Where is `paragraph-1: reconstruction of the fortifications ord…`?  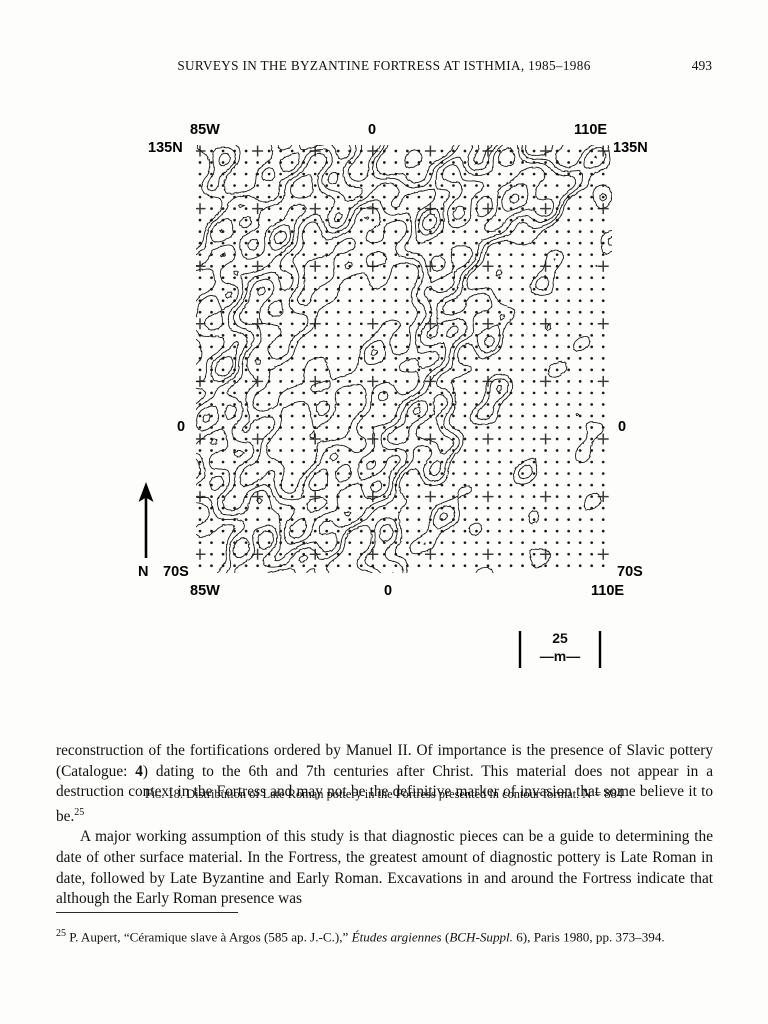
paragraph-1: reconstruction of the fortifications ord… is located at coordinates (384, 784).